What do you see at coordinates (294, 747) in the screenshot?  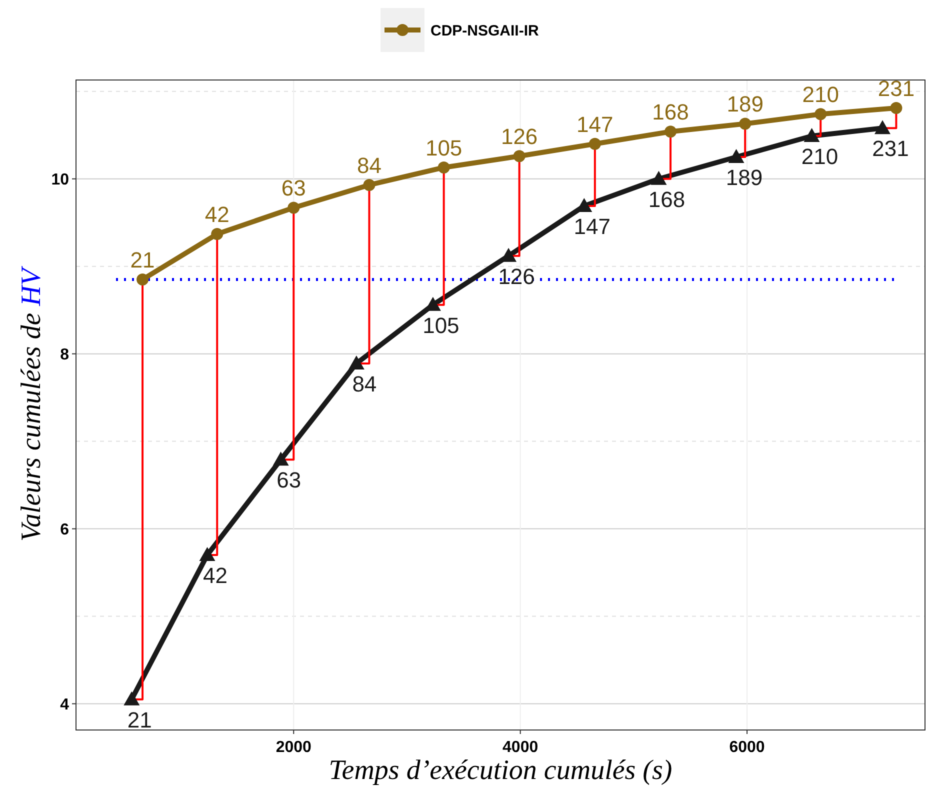 I see `x-tick-label: 2000` at bounding box center [294, 747].